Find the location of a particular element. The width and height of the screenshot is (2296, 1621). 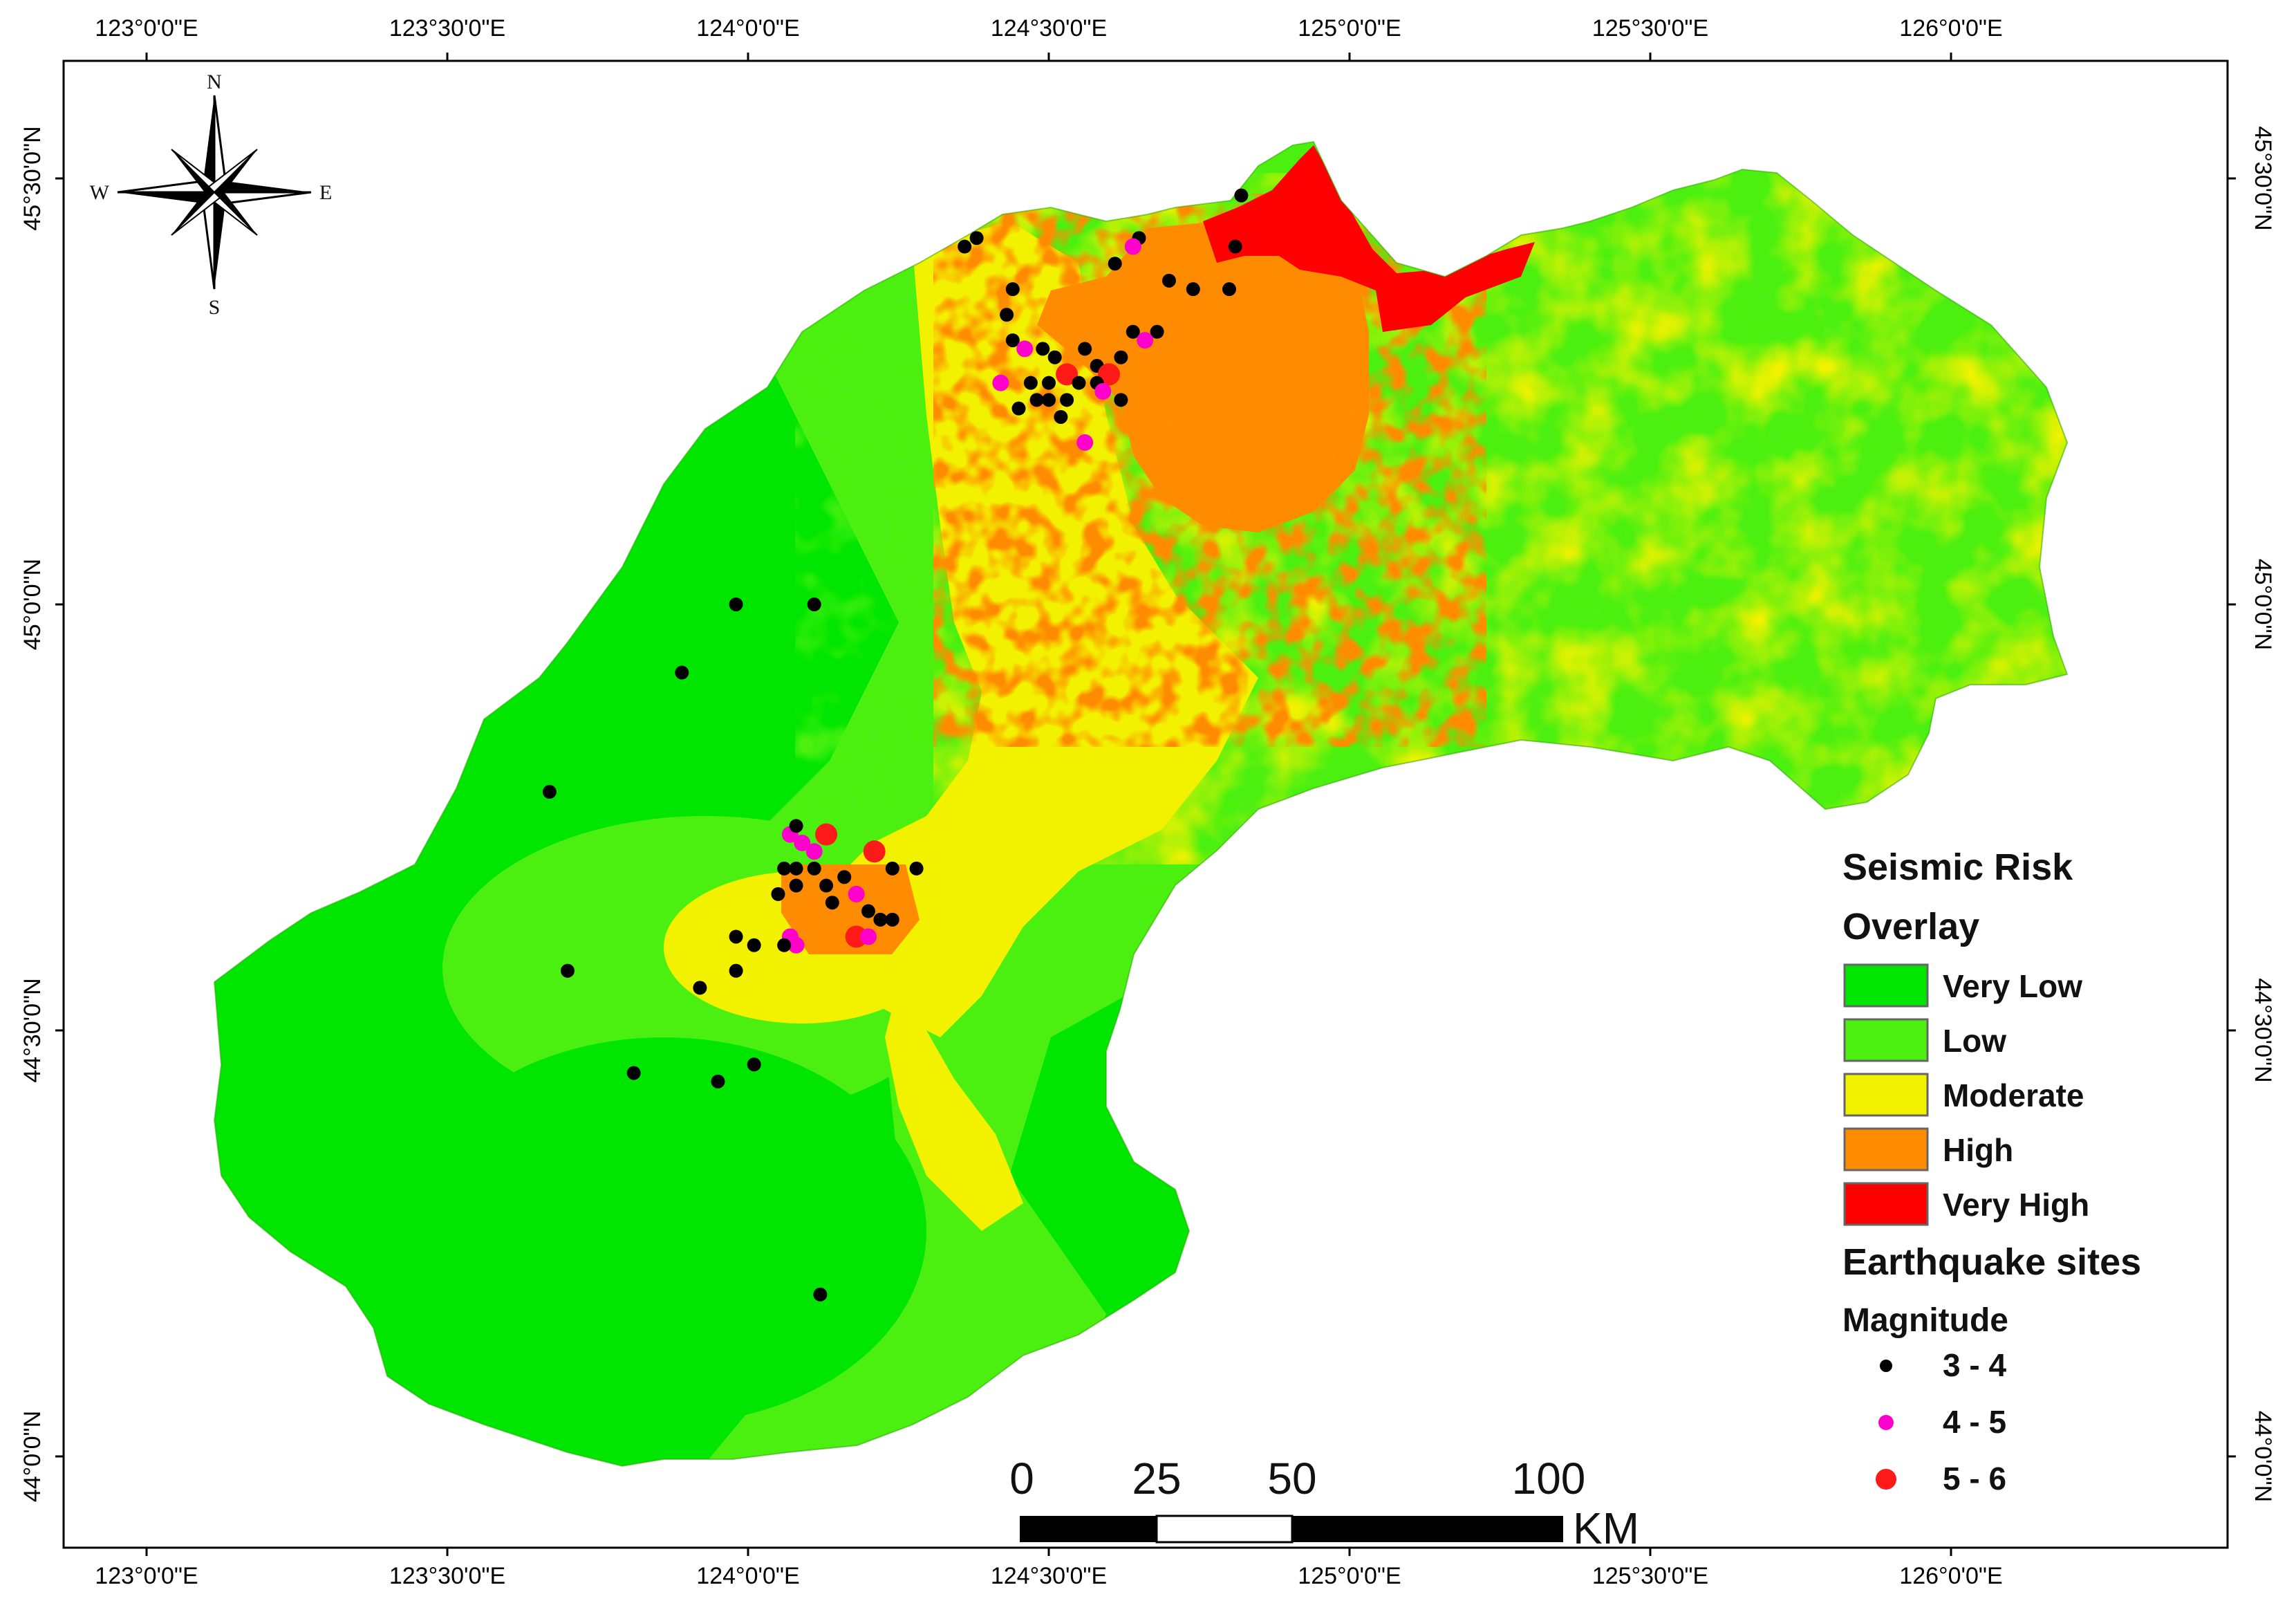

legend-class-label: Low is located at coordinates (1974, 1041).